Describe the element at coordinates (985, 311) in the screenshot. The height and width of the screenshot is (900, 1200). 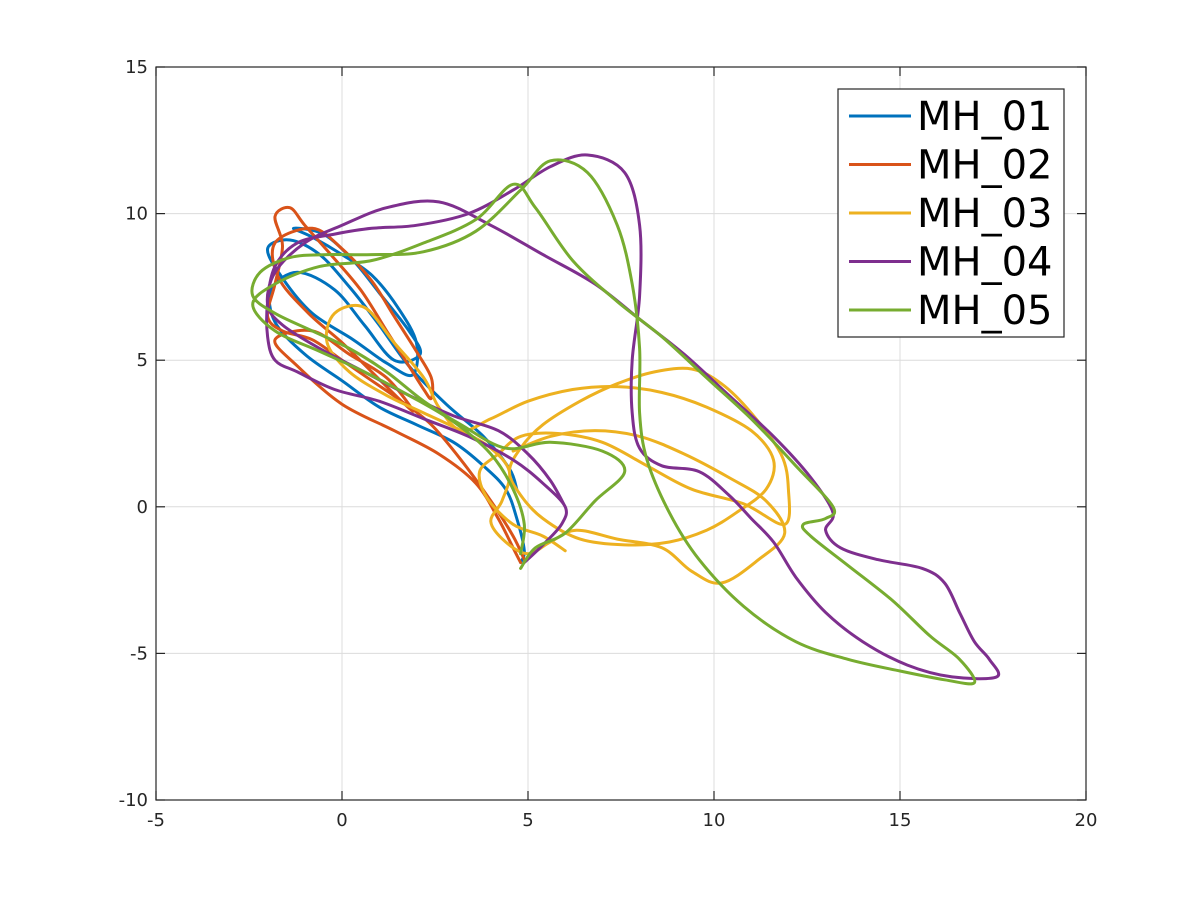
I see `legend-label-mh-05: MH_05` at that location.